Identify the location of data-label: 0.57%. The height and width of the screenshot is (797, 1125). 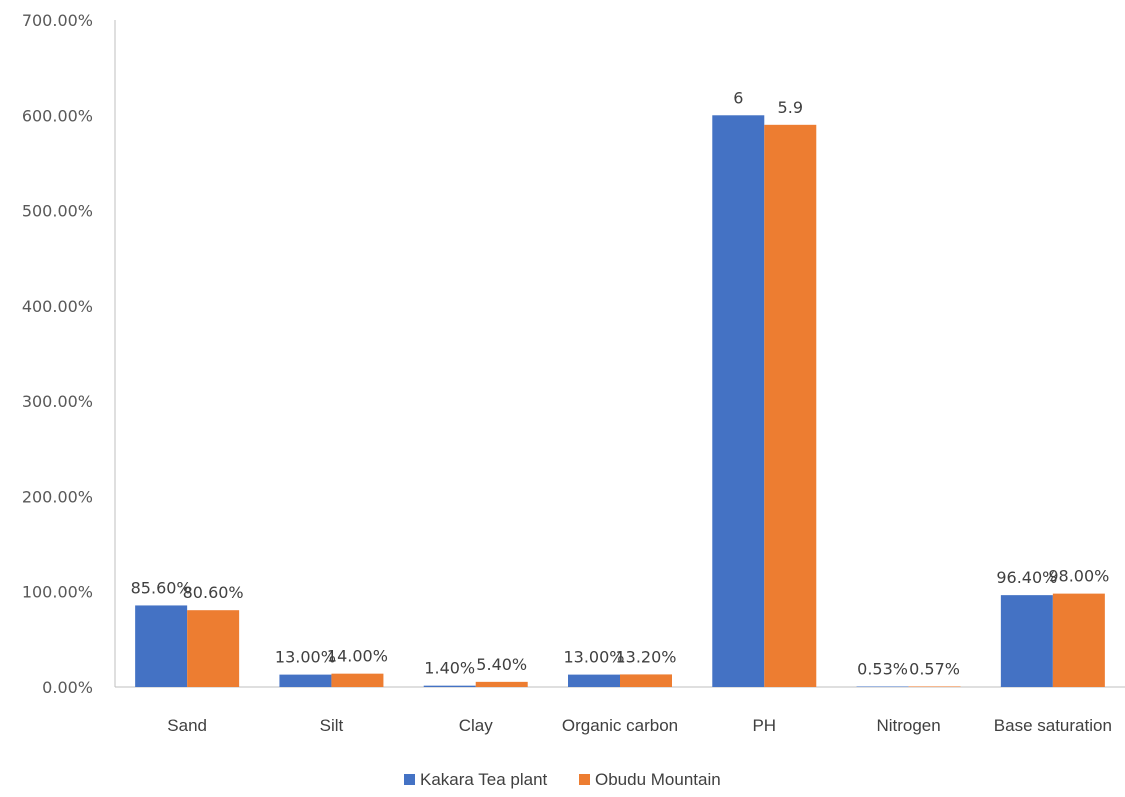
(934, 668).